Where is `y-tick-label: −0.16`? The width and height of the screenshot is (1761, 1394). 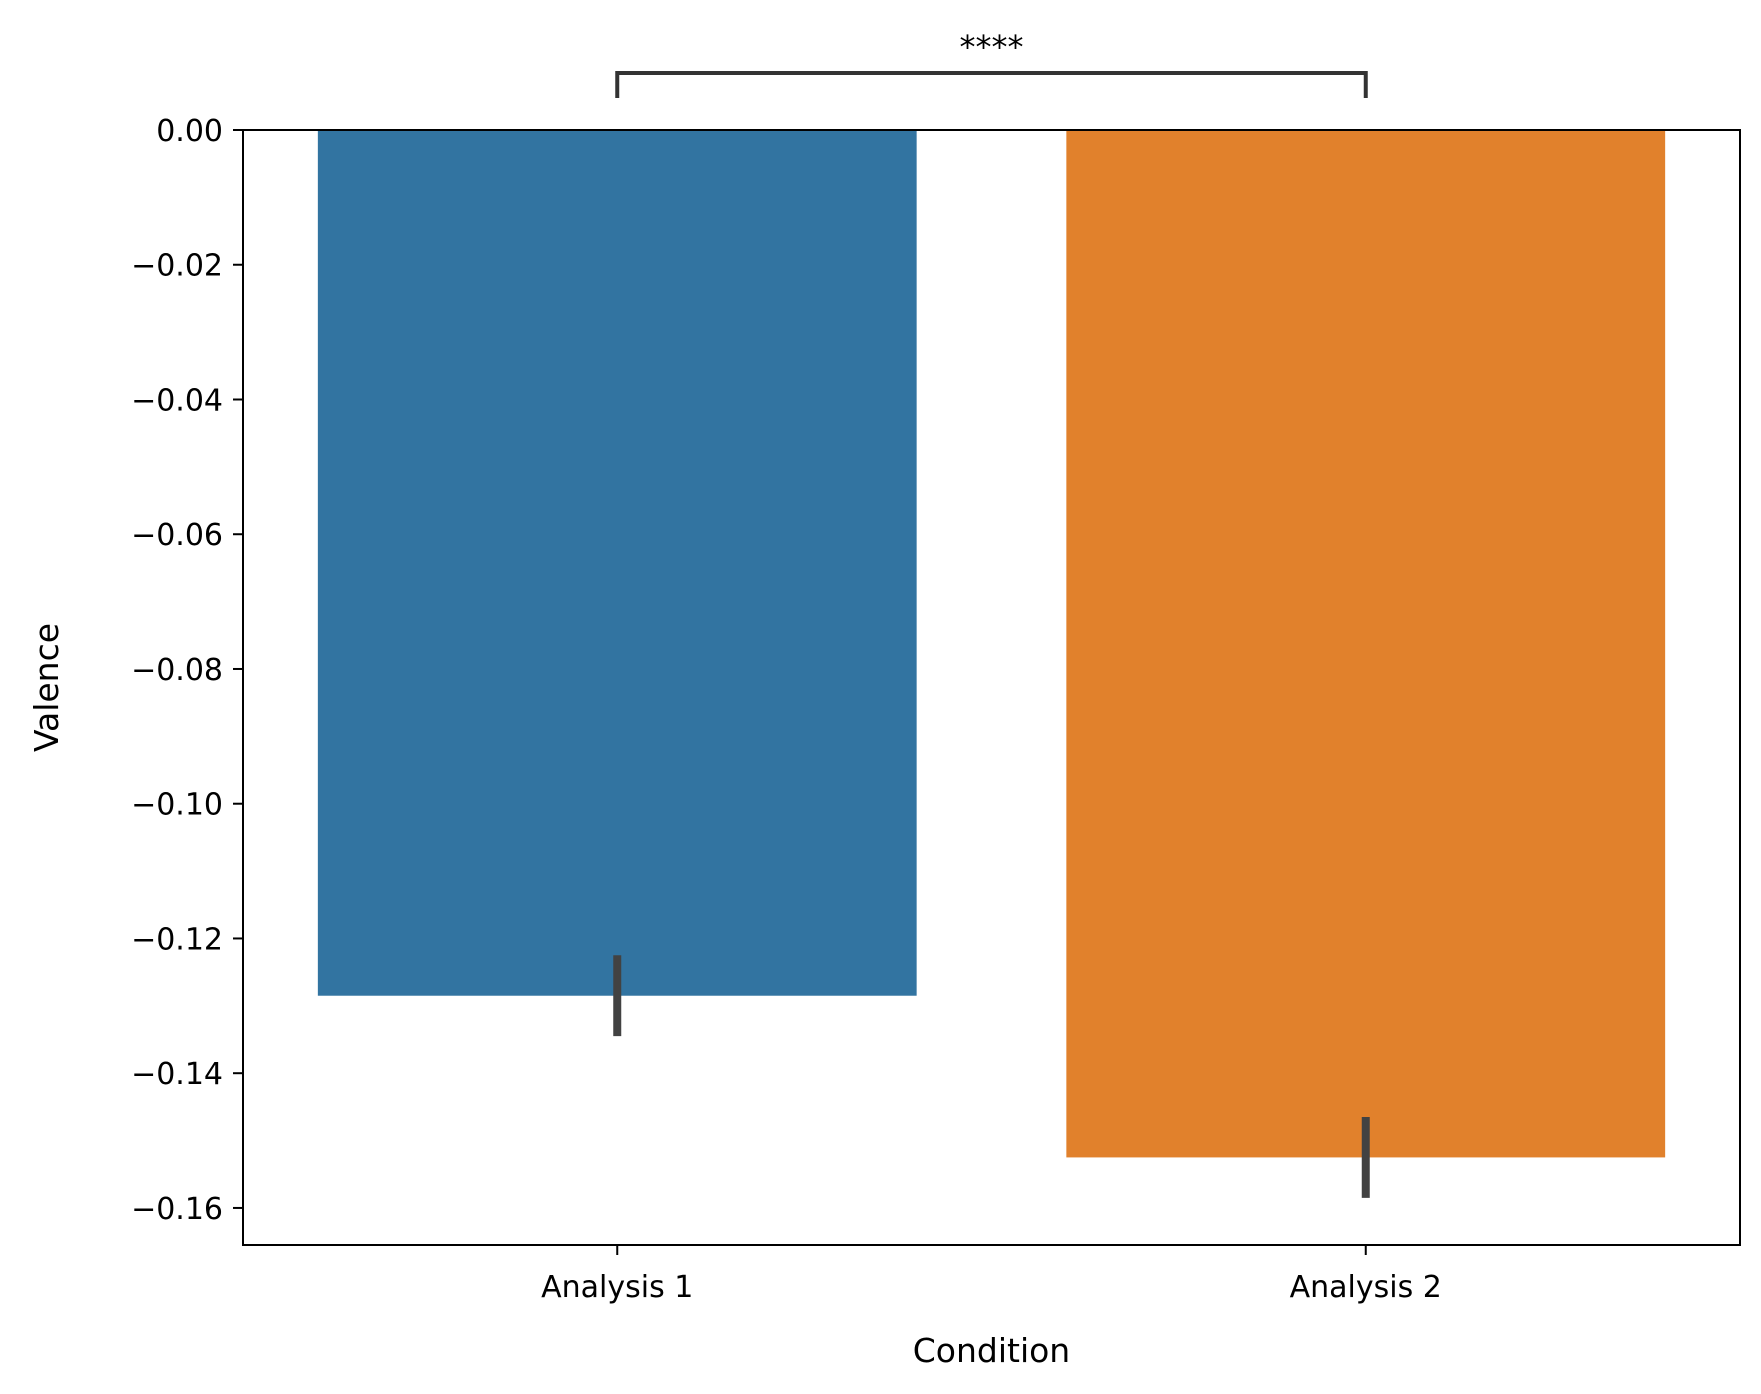 y-tick-label: −0.16 is located at coordinates (177, 1209).